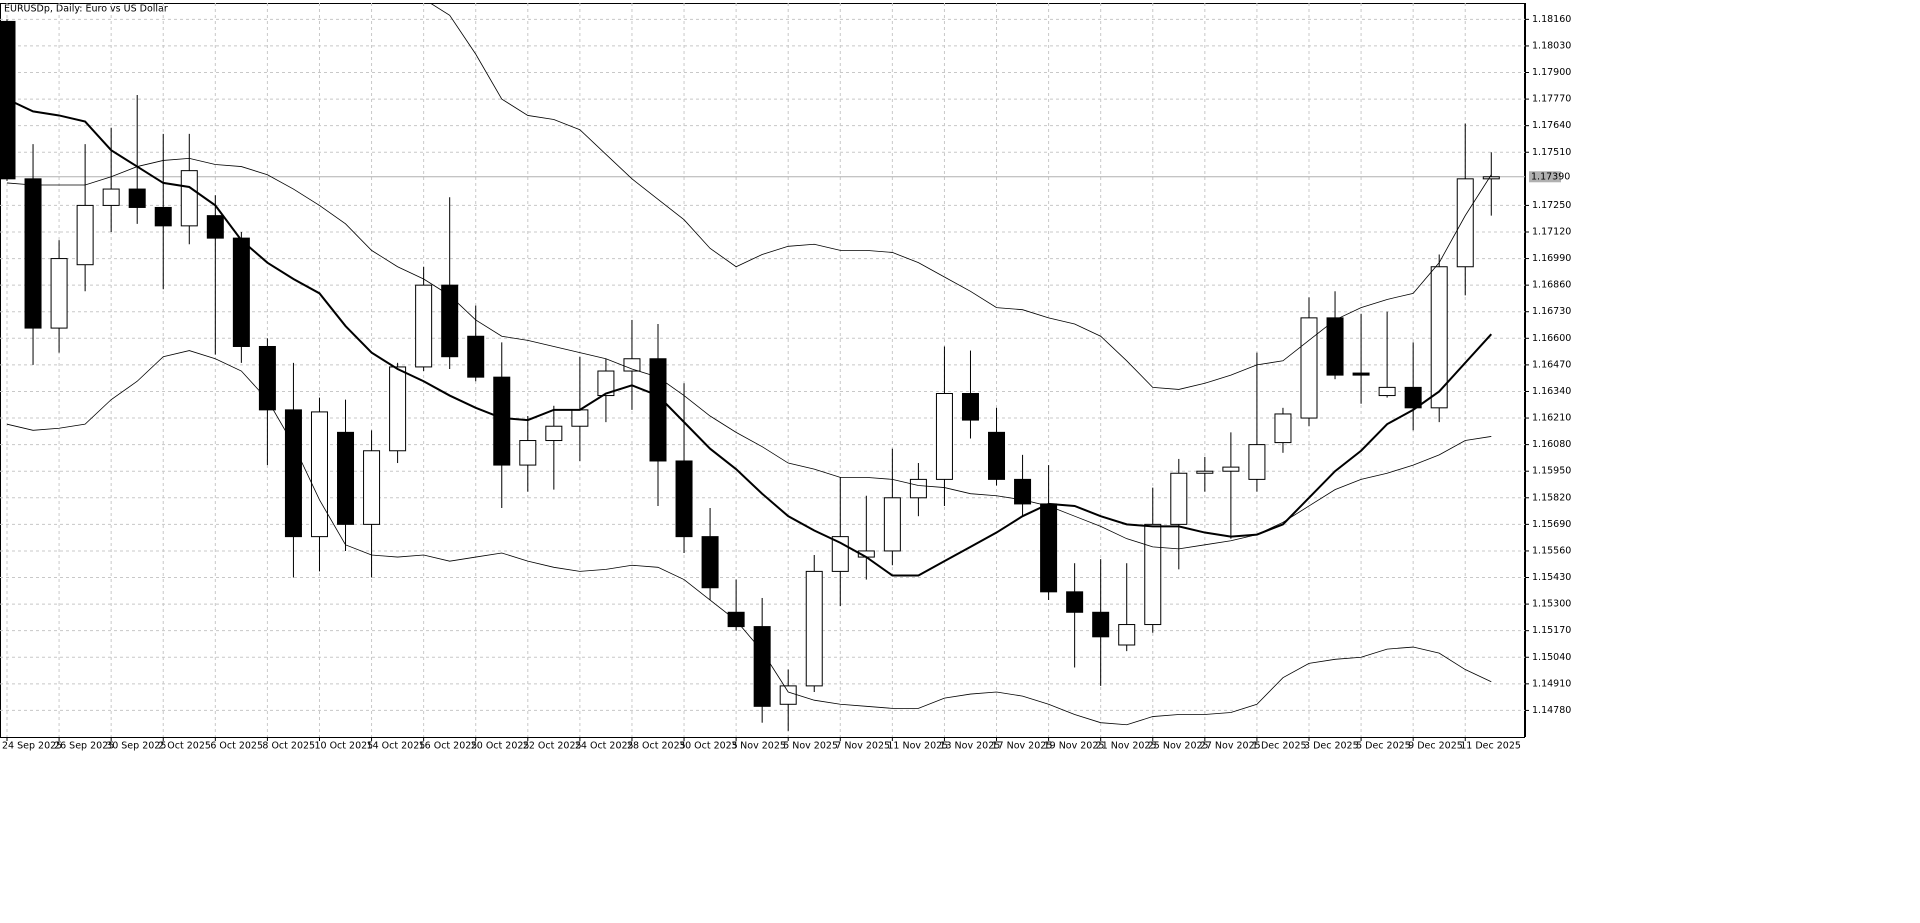 The image size is (1920, 923). Describe the element at coordinates (708, 746) in the screenshot. I see `x-tick-label: 30 Oct 2025` at that location.